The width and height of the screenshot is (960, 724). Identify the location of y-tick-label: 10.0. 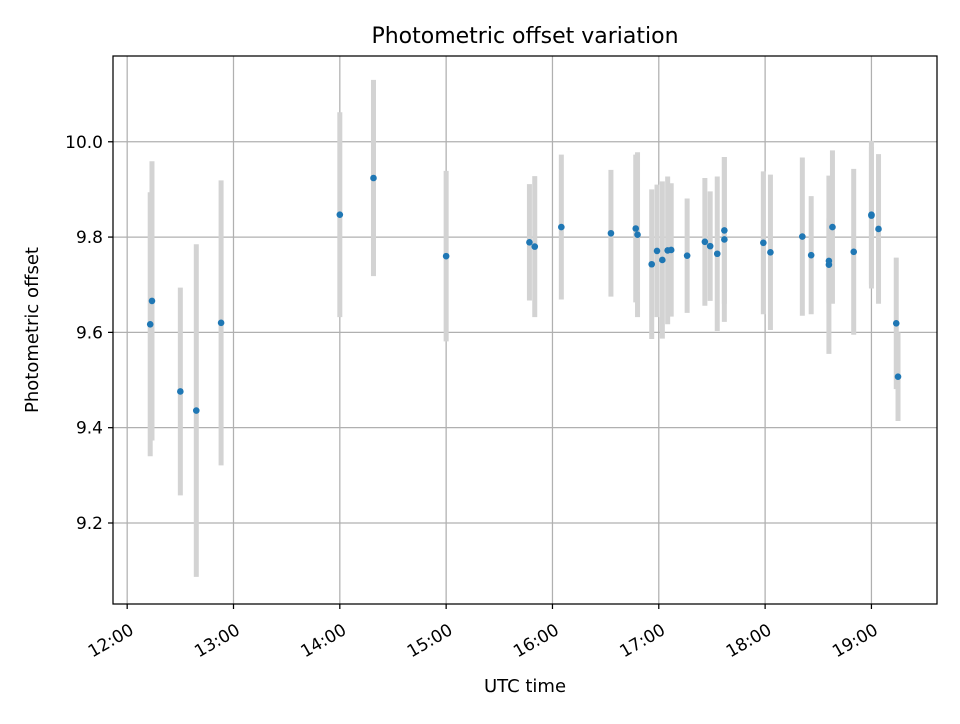
(84, 143).